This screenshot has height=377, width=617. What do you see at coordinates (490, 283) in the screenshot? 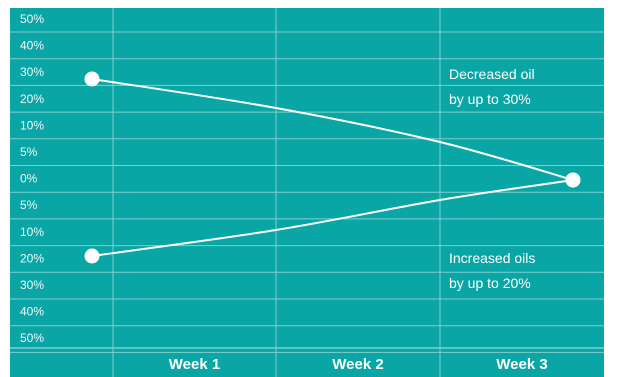
I see `annotation-text: by up to 20%` at bounding box center [490, 283].